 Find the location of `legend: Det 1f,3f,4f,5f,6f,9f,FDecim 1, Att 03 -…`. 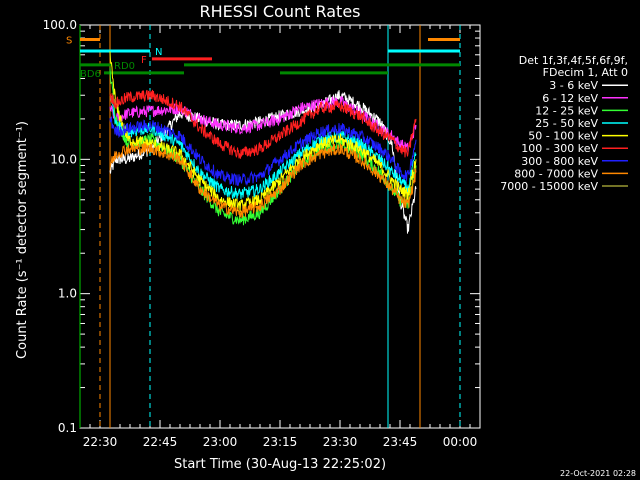

legend: Det 1f,3f,4f,5f,6f,9f,FDecim 1, Att 03 -… is located at coordinates (564, 123).